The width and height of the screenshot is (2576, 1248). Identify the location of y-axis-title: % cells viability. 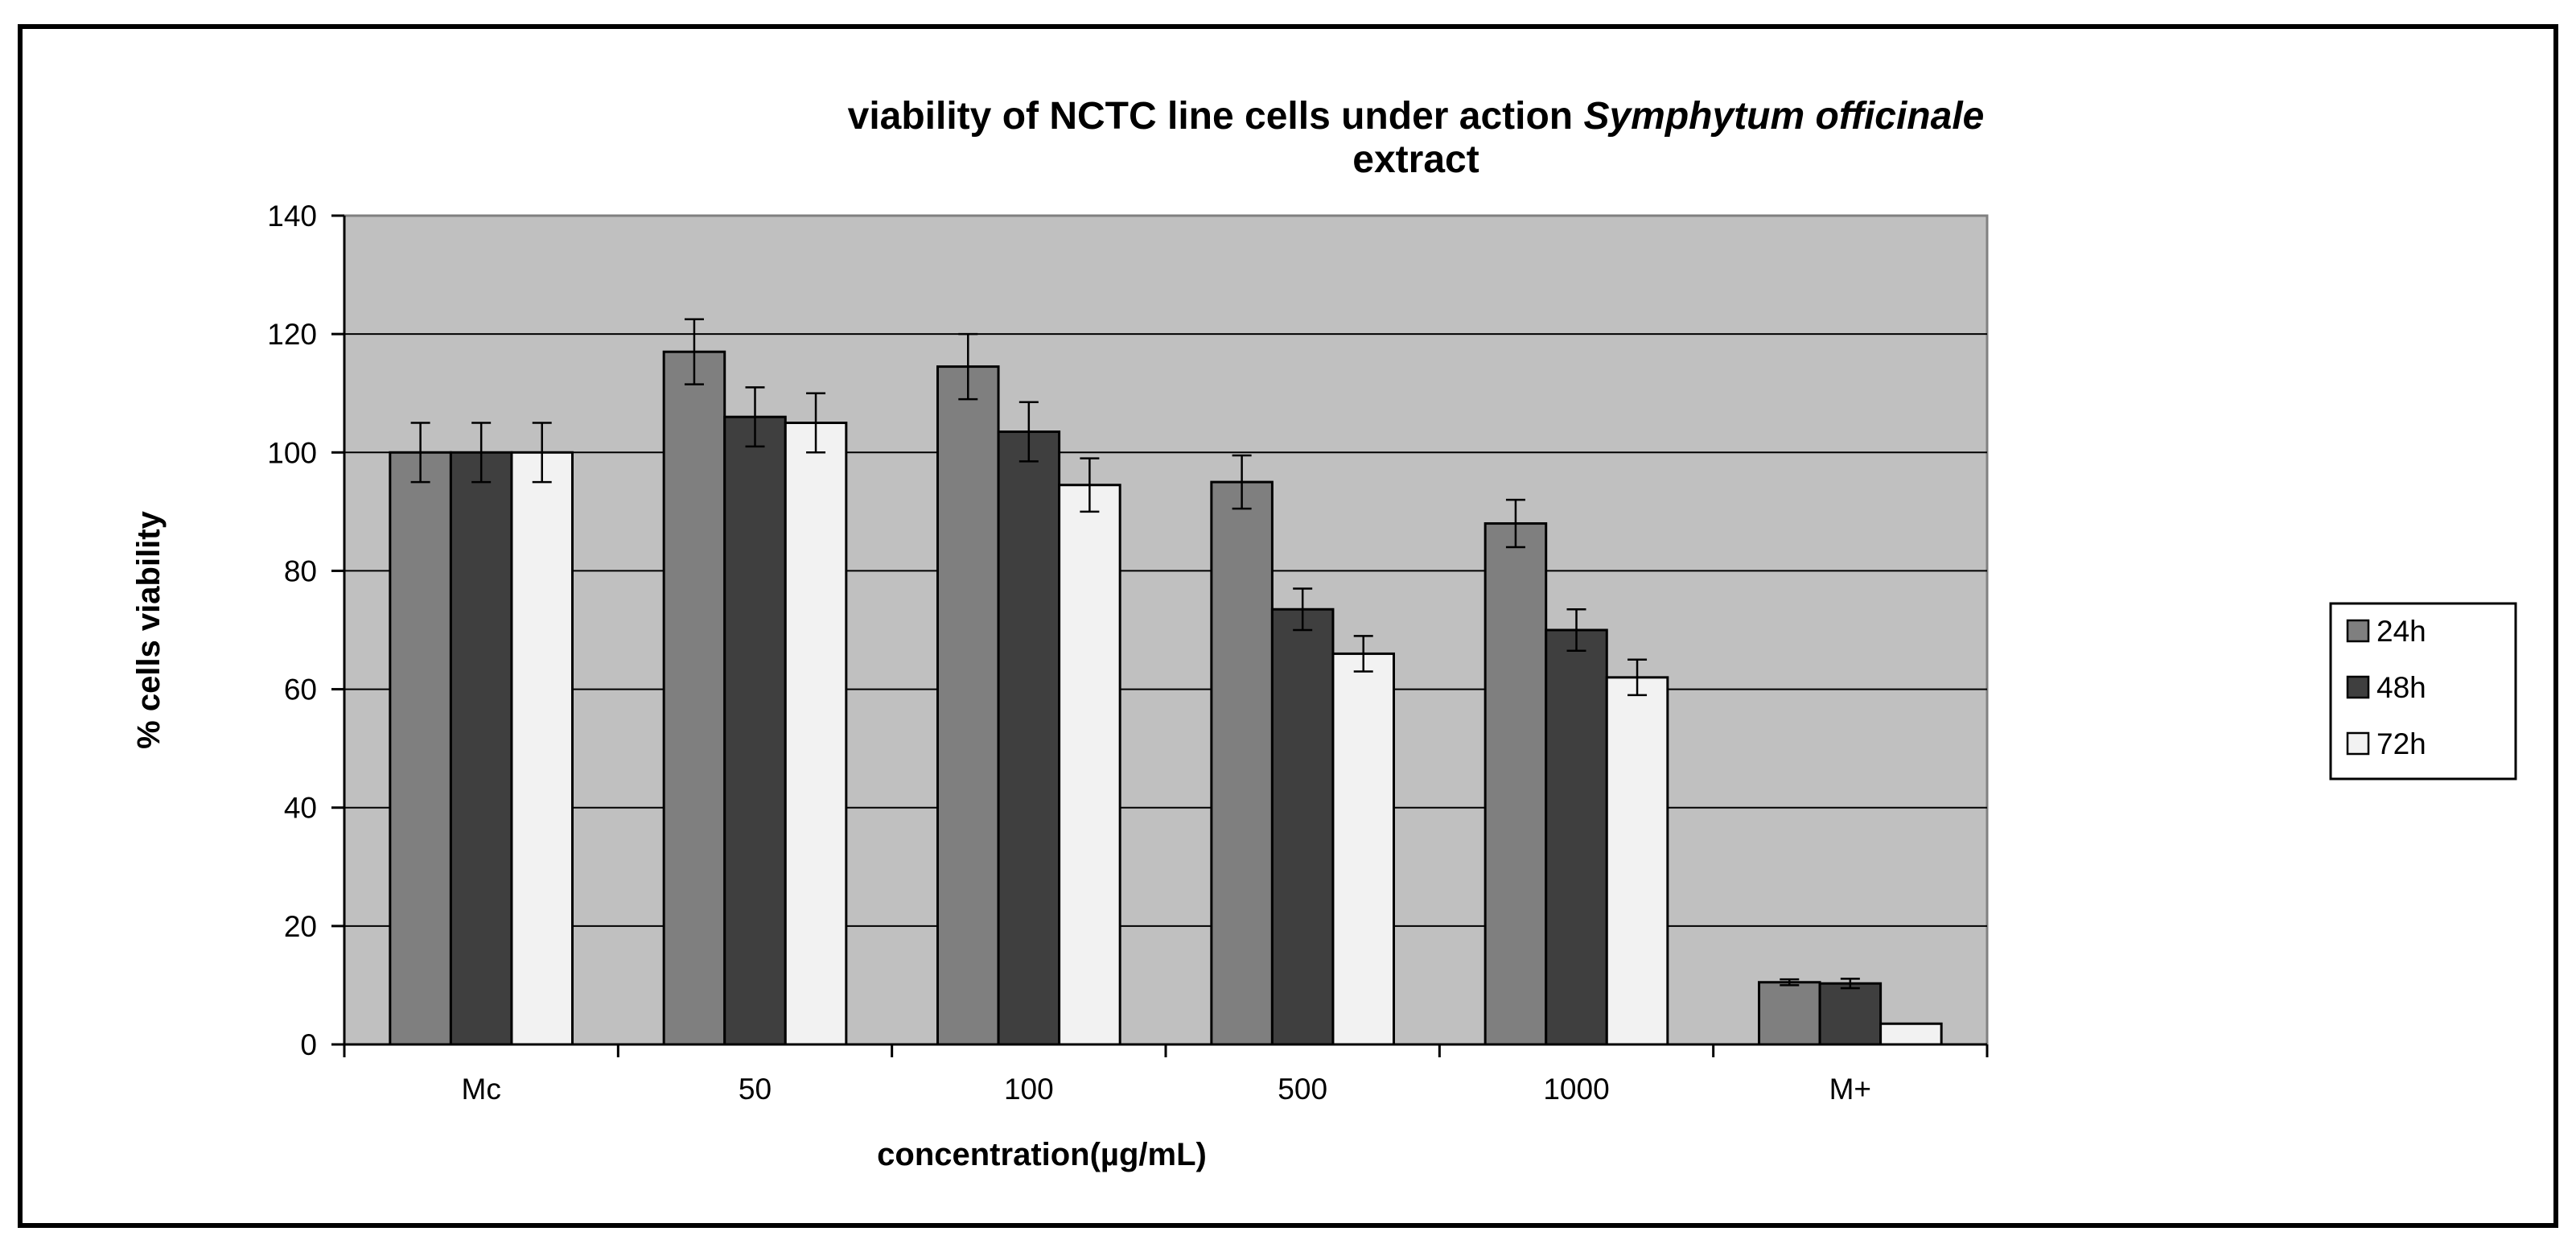
(149, 629).